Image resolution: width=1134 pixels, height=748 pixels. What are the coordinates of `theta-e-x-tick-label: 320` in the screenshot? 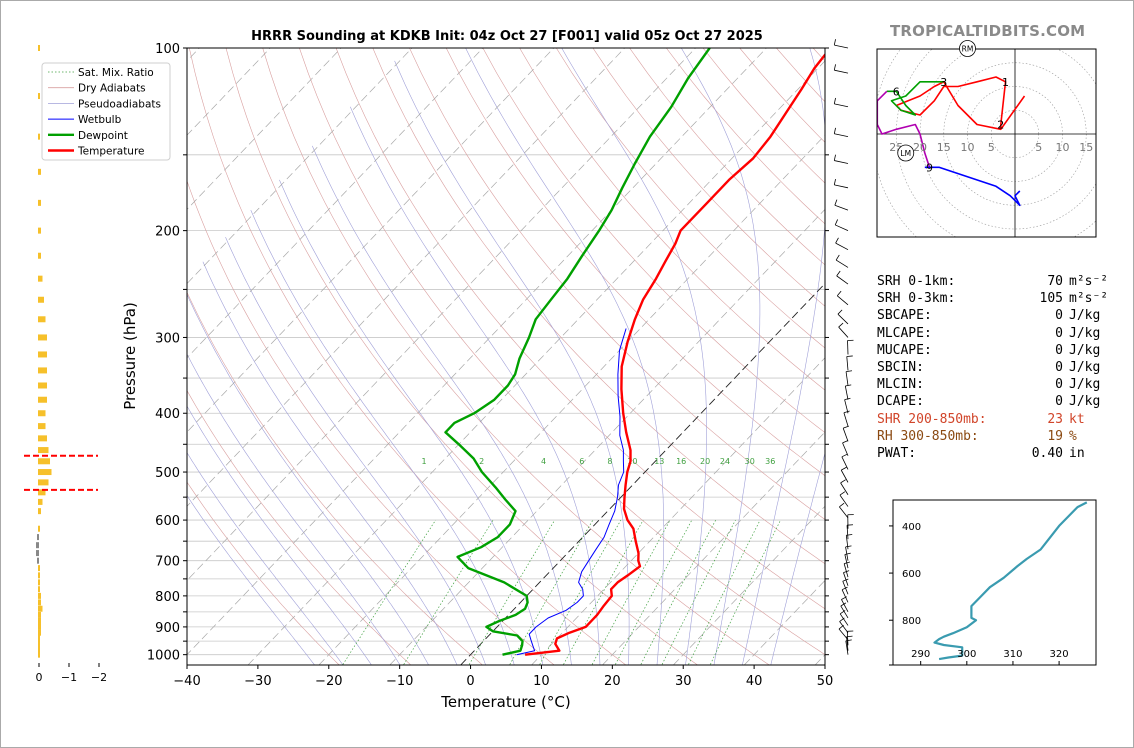 It's located at (1059, 654).